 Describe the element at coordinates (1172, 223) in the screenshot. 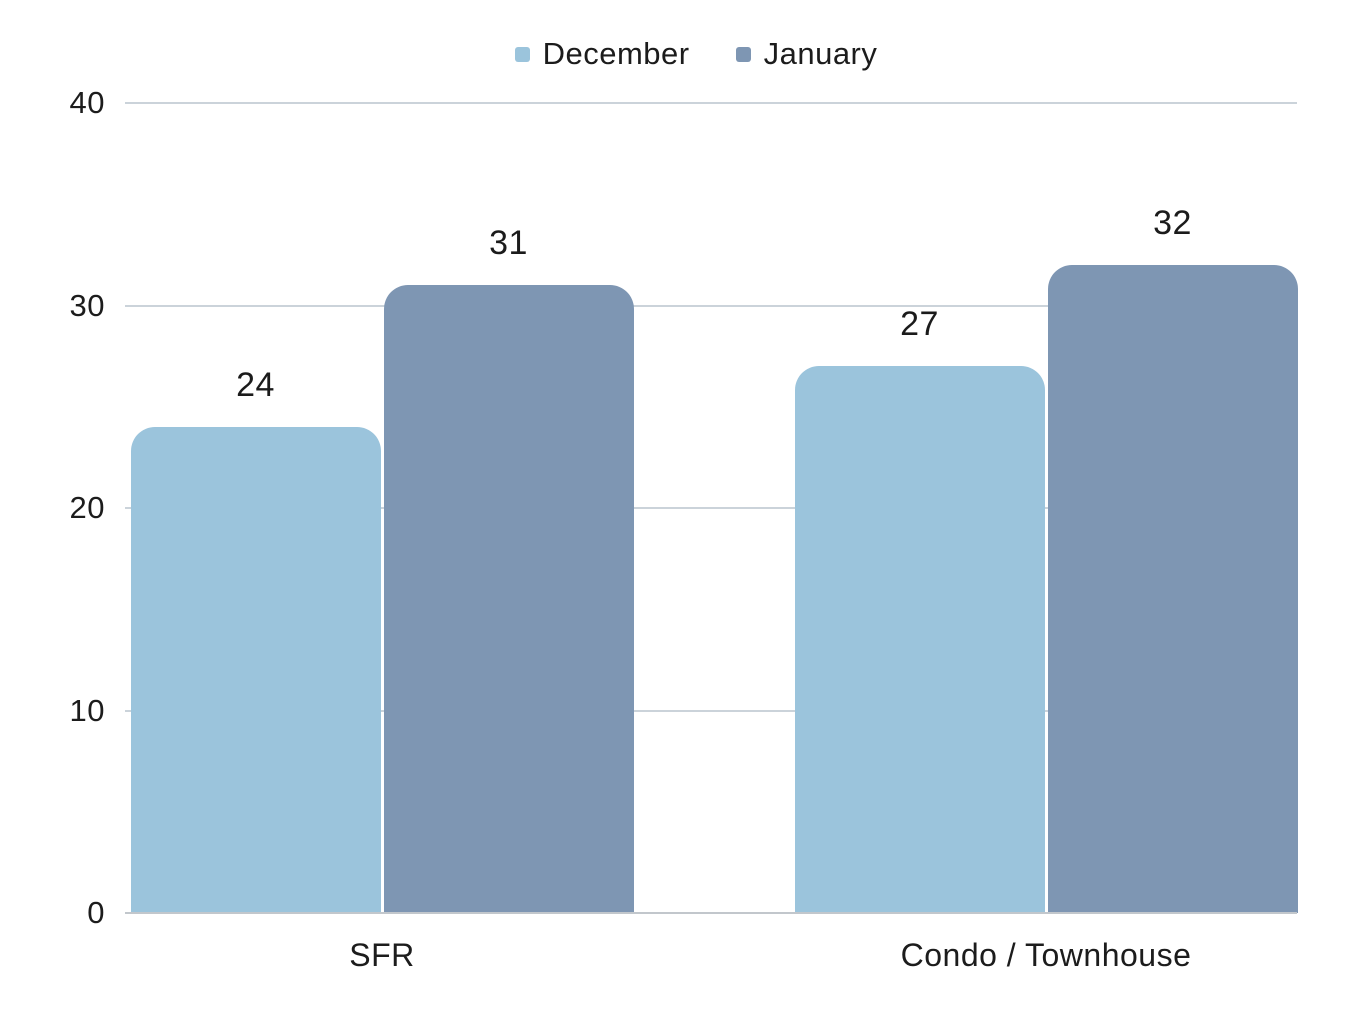

I see `bar-value-label: 32` at that location.